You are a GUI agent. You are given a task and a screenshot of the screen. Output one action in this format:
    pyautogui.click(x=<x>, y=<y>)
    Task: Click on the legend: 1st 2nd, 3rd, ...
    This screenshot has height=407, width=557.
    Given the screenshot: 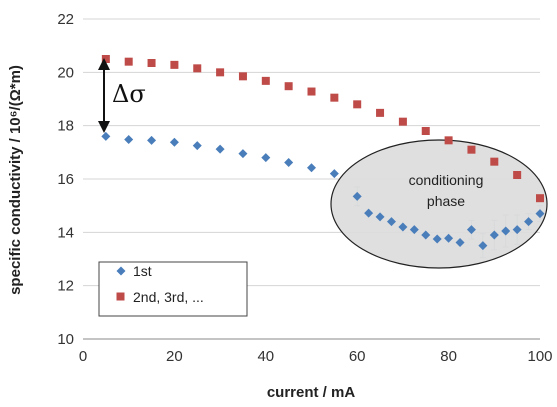 What is the action you would take?
    pyautogui.click(x=173, y=289)
    